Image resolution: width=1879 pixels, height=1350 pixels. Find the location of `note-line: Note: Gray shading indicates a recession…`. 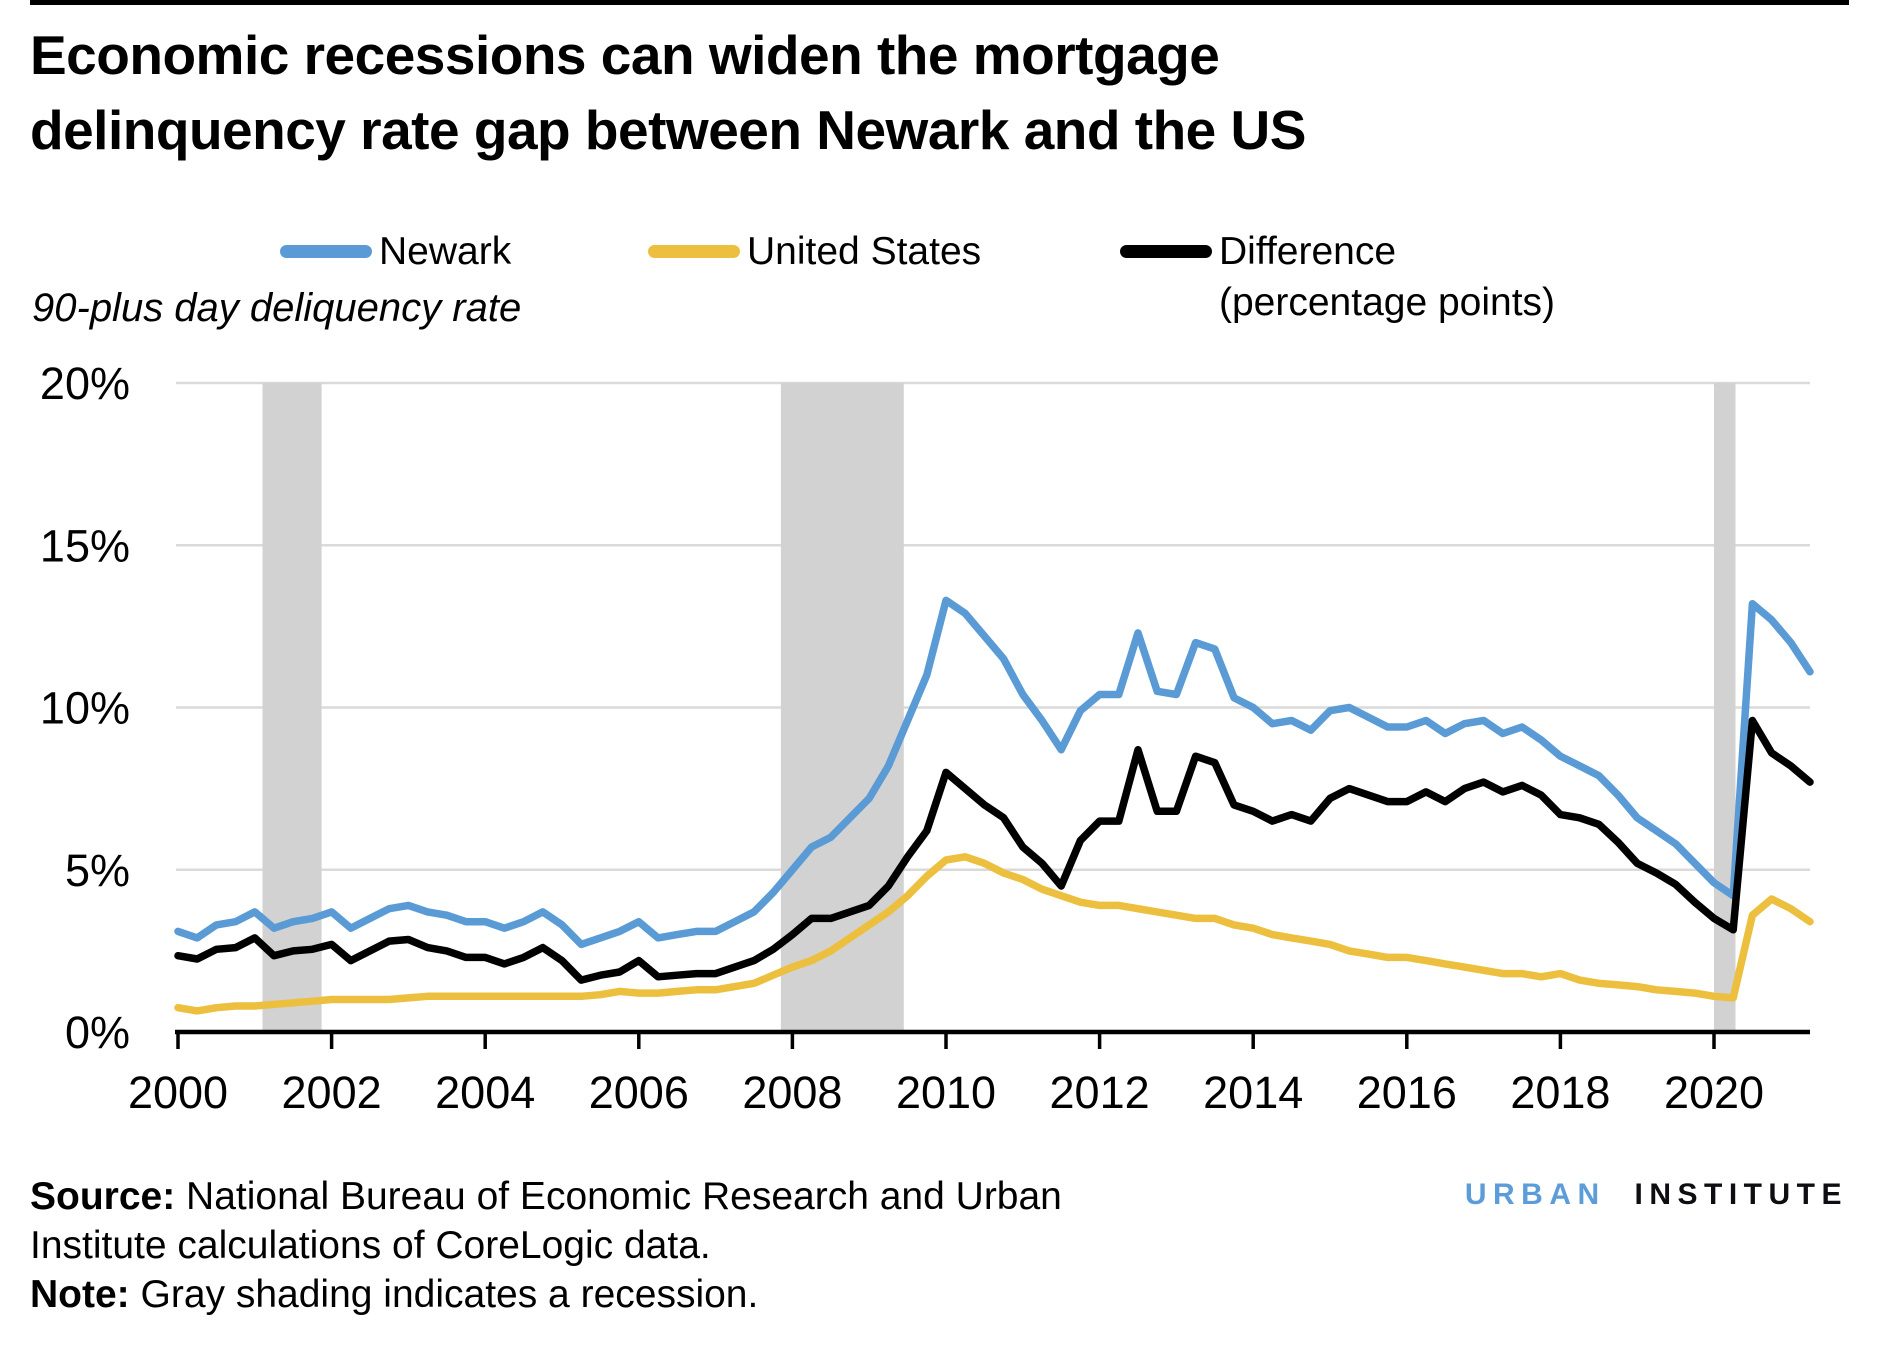

note-line: Note: Gray shading indicates a recession… is located at coordinates (546, 1294).